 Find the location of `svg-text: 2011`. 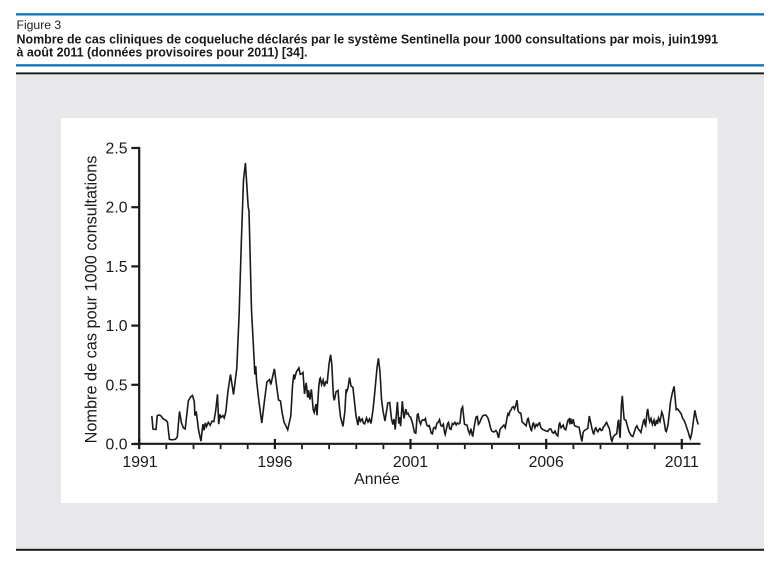

svg-text: 2011 is located at coordinates (682, 462).